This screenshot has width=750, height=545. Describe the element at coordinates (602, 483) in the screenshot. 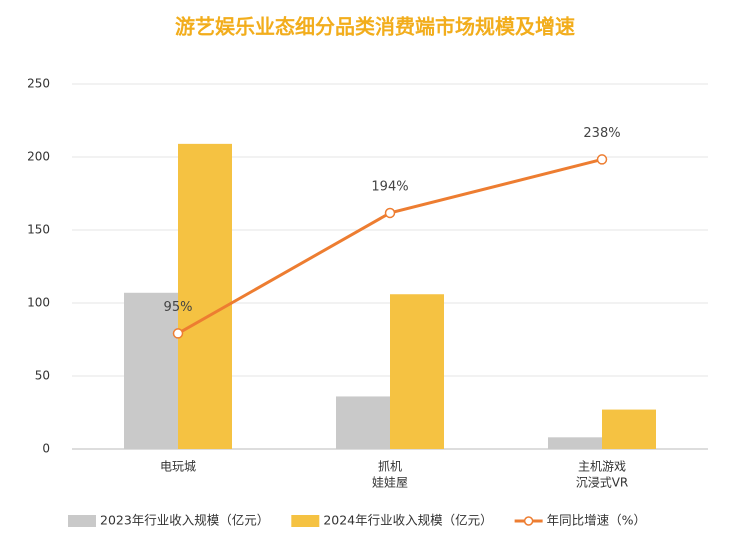

I see `x-tick-label: 沉浸式VR` at that location.